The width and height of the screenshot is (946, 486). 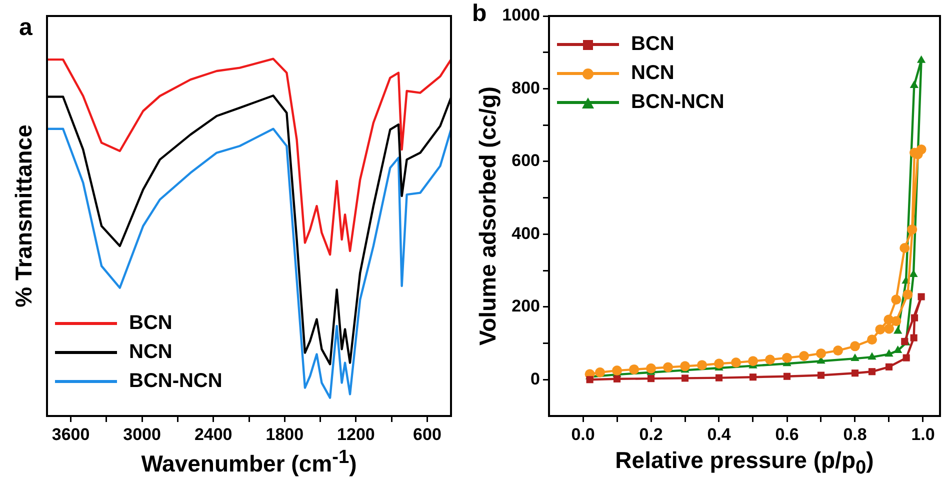 I want to click on x-tick-label: 1.0, so click(x=923, y=434).